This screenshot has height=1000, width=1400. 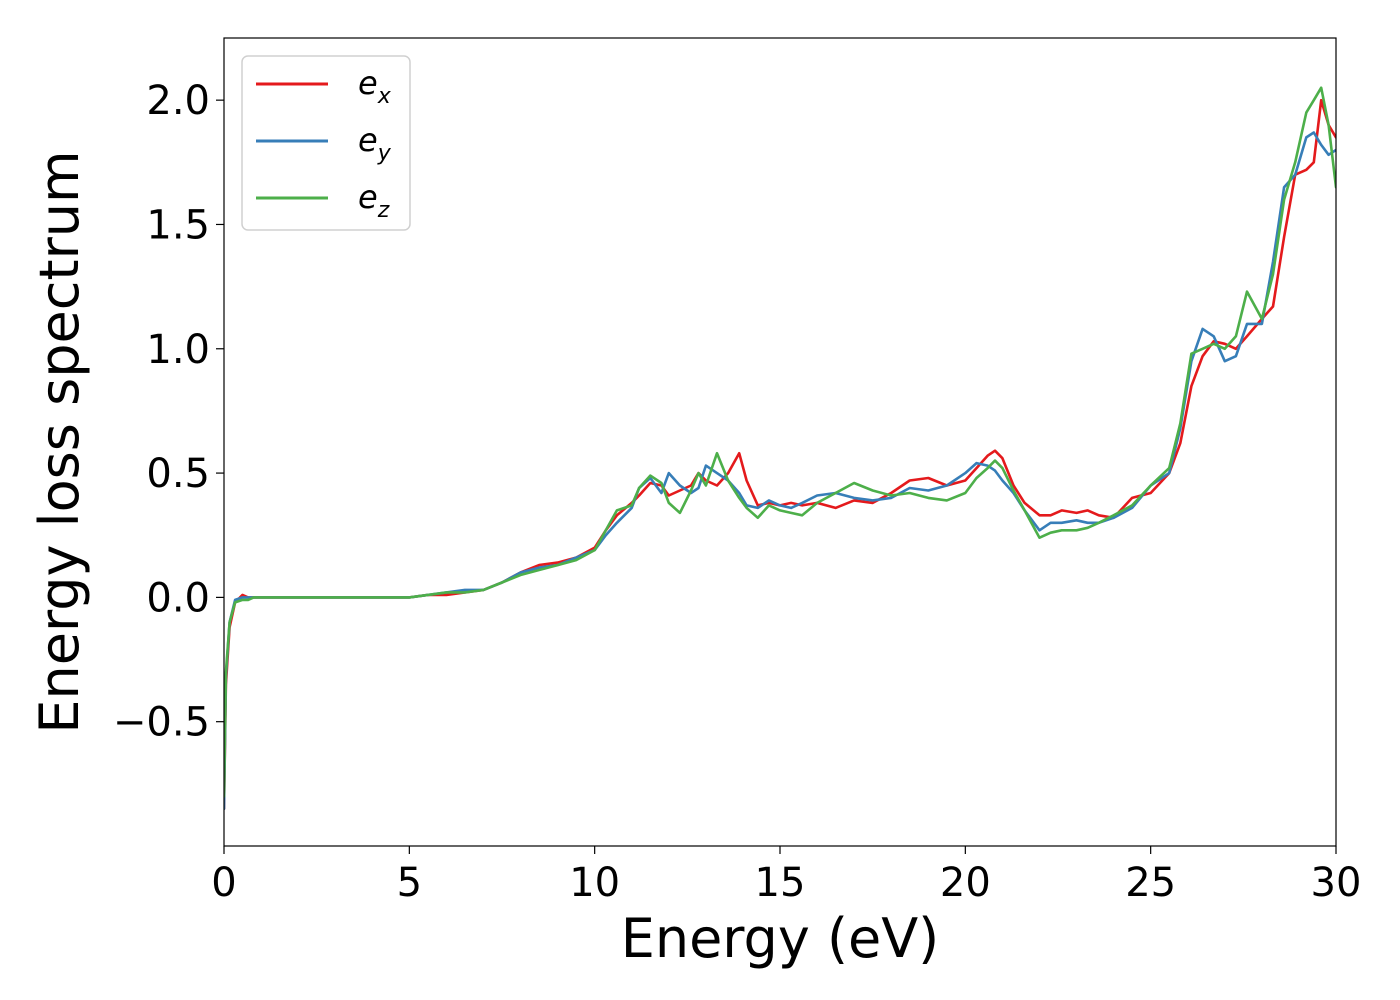 I want to click on x-tick-label: 0, so click(x=223, y=883).